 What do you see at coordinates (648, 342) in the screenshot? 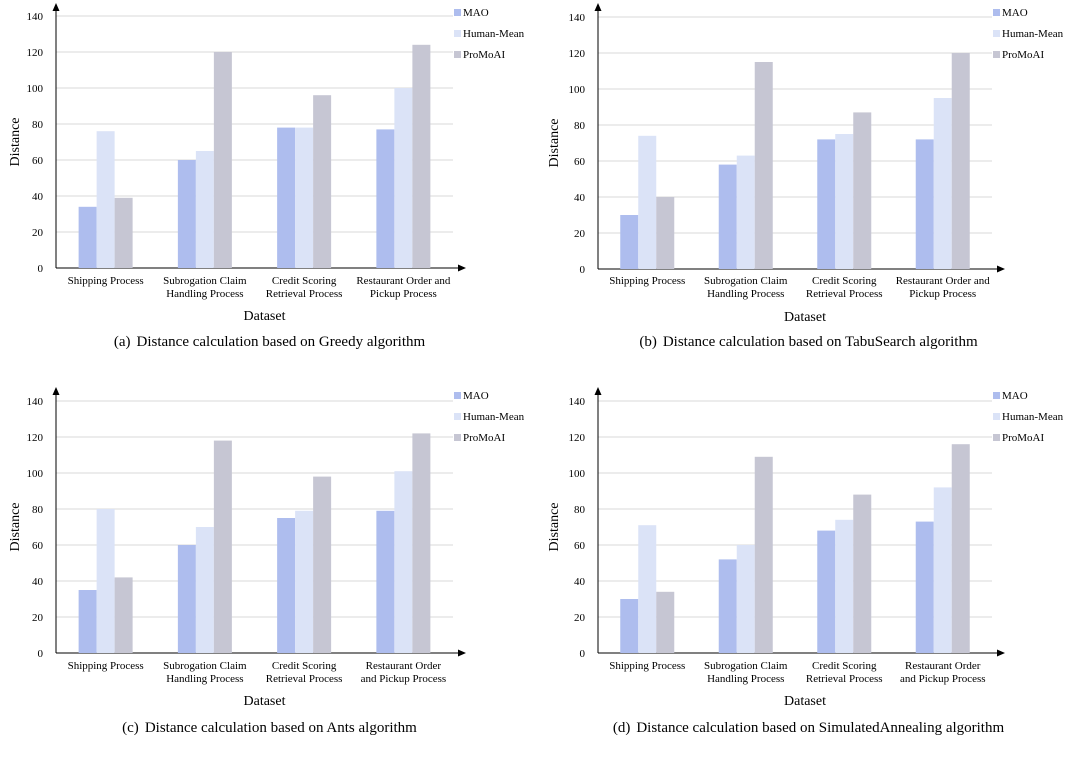
I see `panel-label-b: (b)` at bounding box center [648, 342].